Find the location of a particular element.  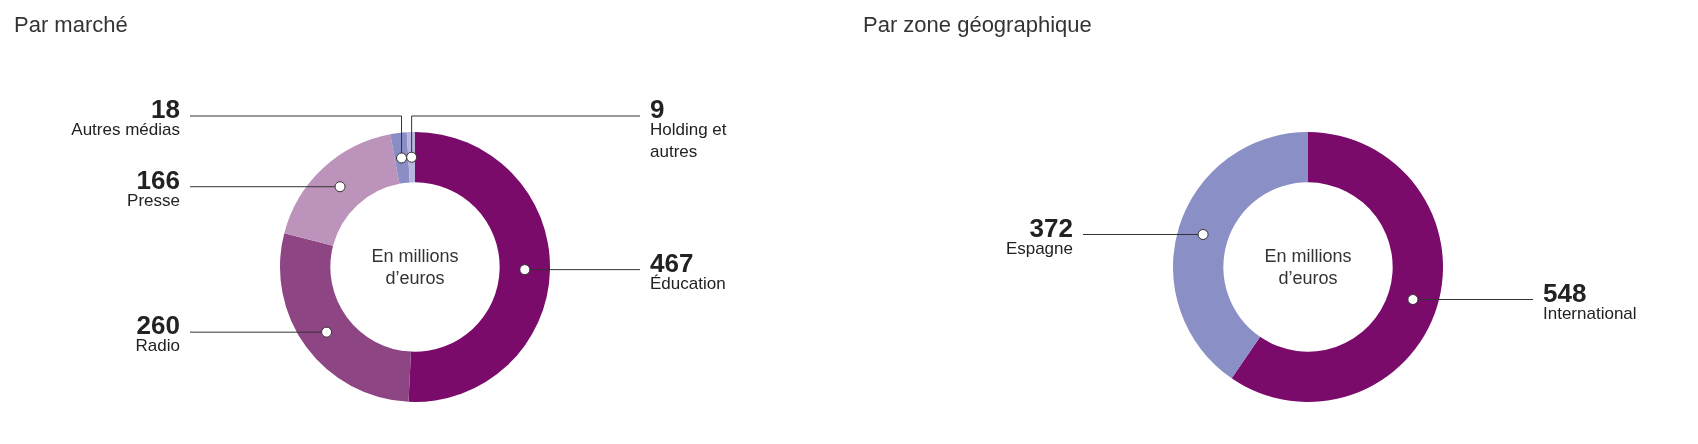

chart-title: Par zone géographique is located at coordinates (977, 25).